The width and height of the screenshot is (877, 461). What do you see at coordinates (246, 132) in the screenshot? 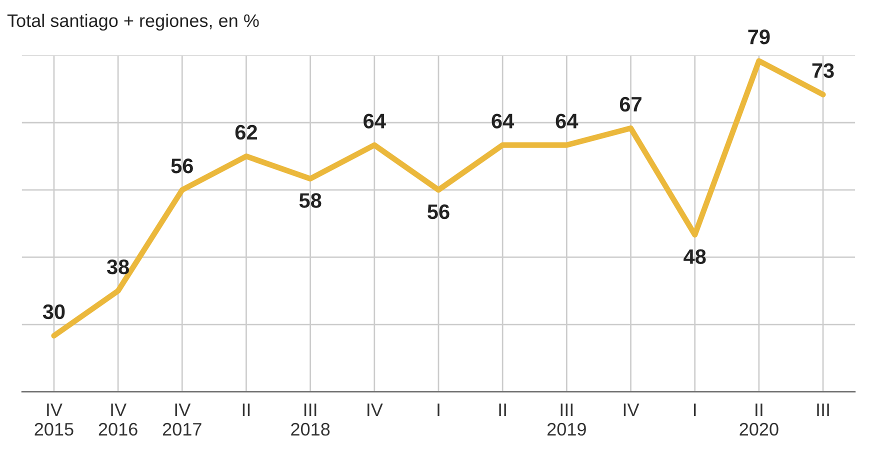
I see `data-label: 62` at bounding box center [246, 132].